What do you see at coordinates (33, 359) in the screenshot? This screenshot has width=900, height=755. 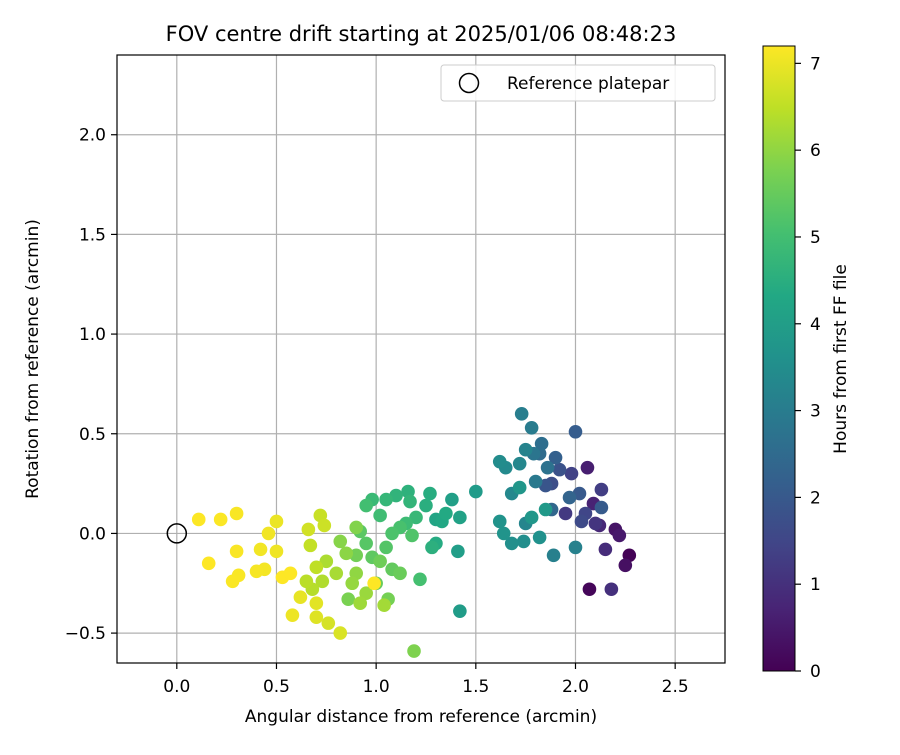 I see `y-axis-label: Rotation from reference (arcmin)` at bounding box center [33, 359].